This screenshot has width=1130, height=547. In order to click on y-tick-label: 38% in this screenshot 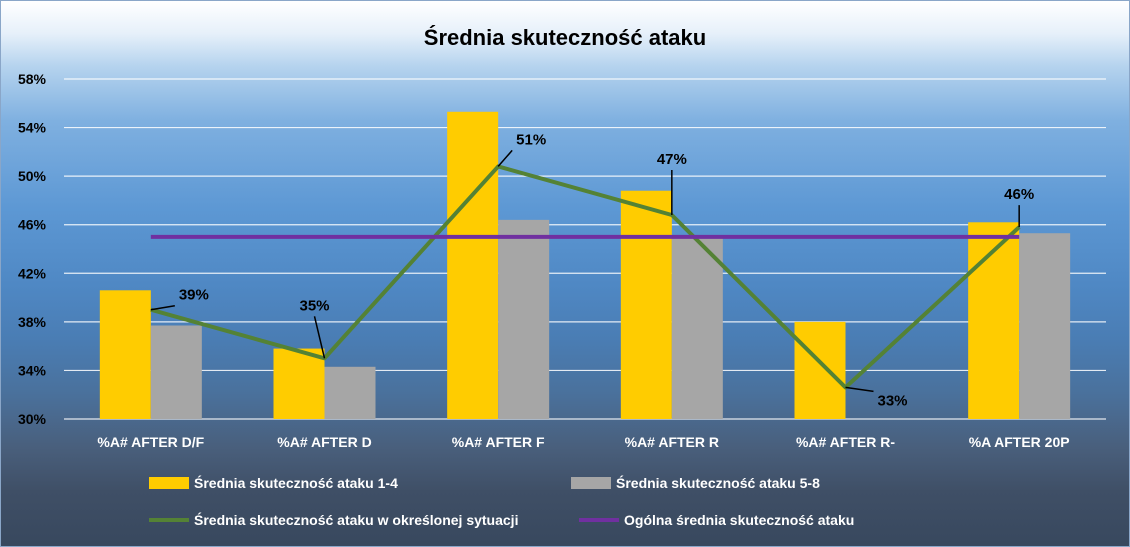, I will do `click(32, 322)`.